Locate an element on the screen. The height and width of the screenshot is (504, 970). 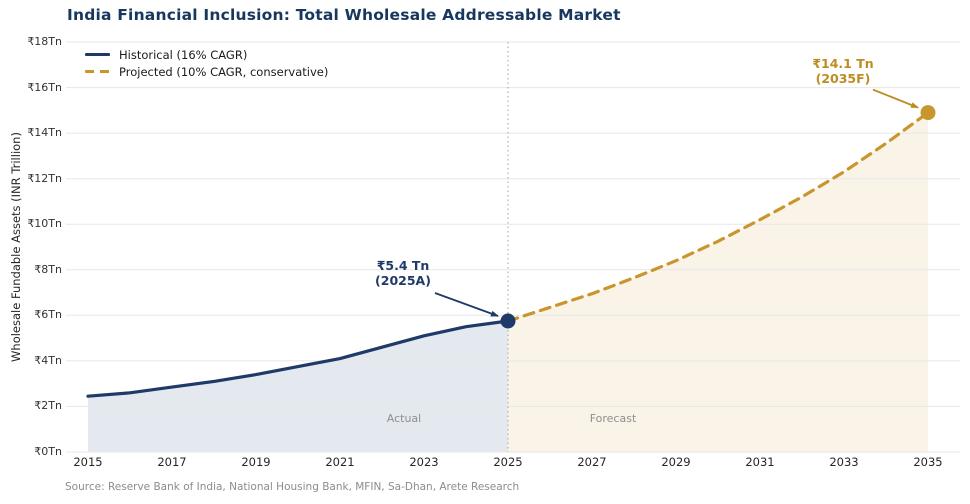
y-tick-label: ₹10Tn is located at coordinates (44, 224).